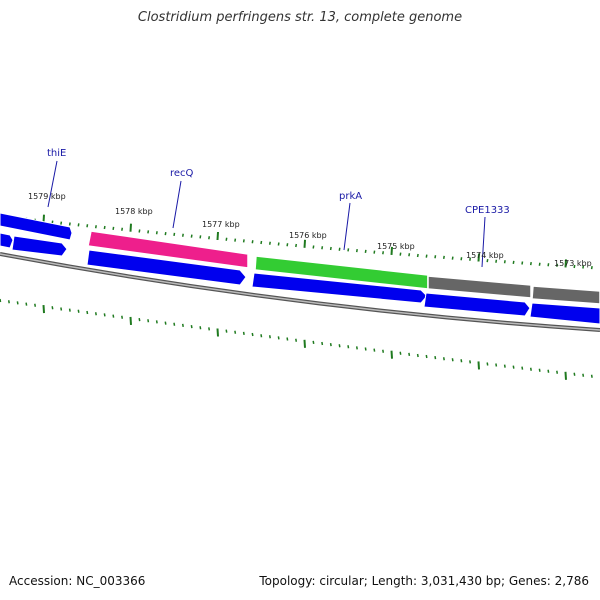 This screenshot has height=600, width=600. What do you see at coordinates (56, 153) in the screenshot?
I see `gene-label-thiE: thiE` at bounding box center [56, 153].